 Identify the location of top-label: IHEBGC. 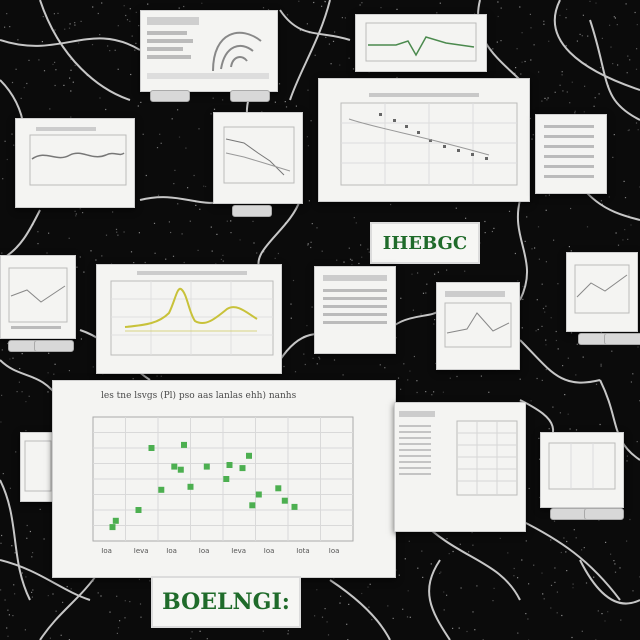
(425, 243).